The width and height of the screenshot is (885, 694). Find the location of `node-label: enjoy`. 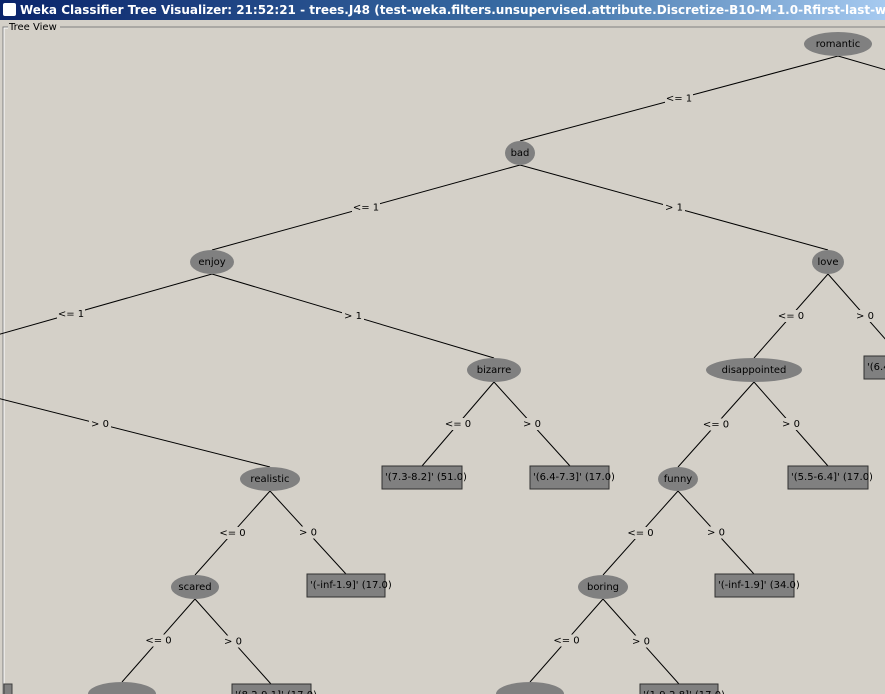

node-label: enjoy is located at coordinates (211, 262).